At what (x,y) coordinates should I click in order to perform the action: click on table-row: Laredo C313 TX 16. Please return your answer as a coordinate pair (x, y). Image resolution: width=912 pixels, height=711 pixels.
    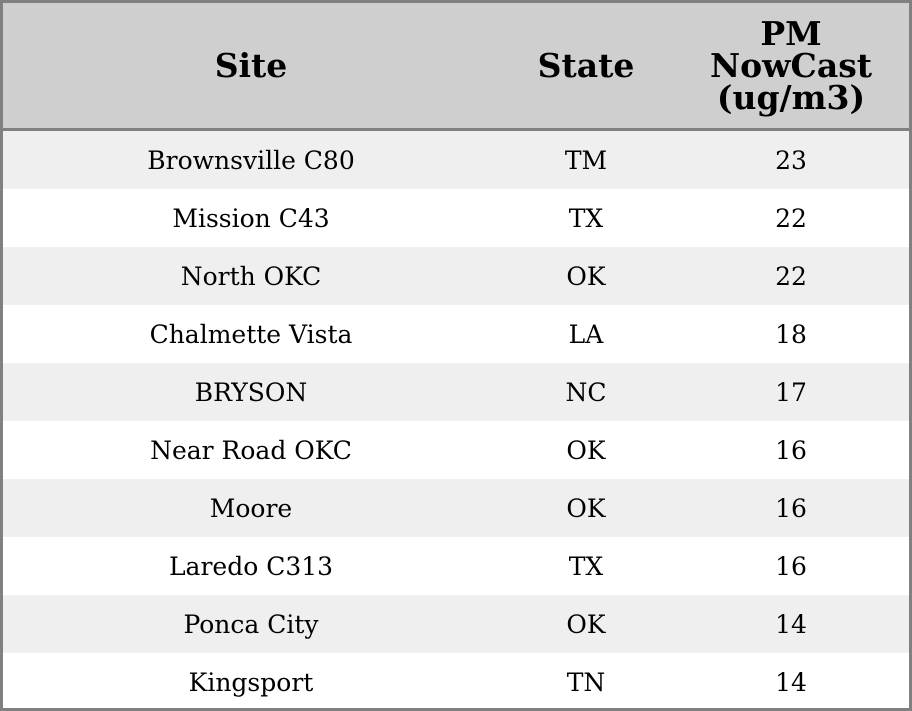
    Looking at the image, I should click on (456, 566).